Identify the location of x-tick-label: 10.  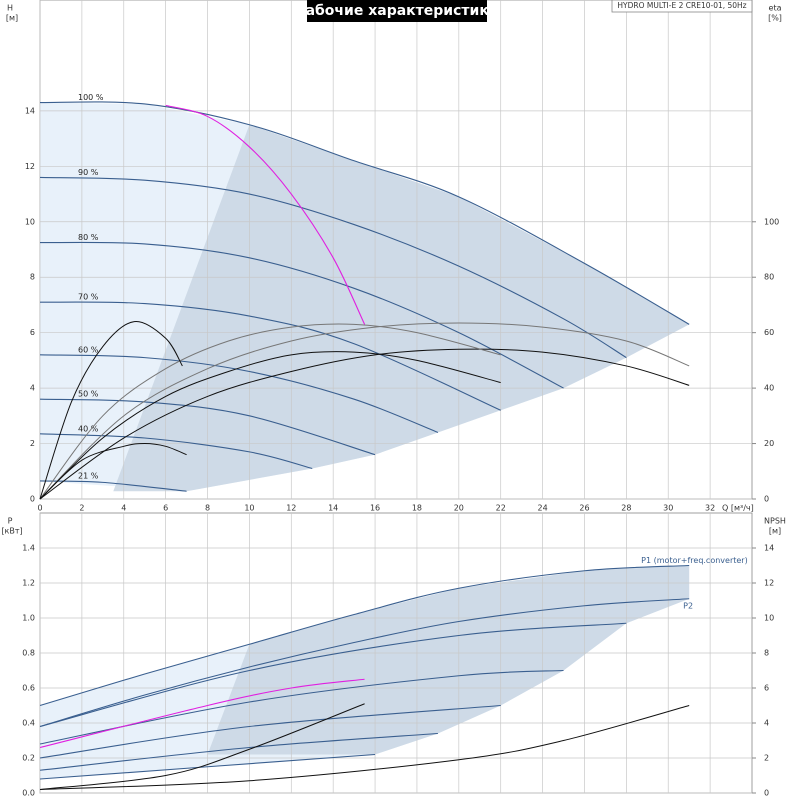
(249, 508).